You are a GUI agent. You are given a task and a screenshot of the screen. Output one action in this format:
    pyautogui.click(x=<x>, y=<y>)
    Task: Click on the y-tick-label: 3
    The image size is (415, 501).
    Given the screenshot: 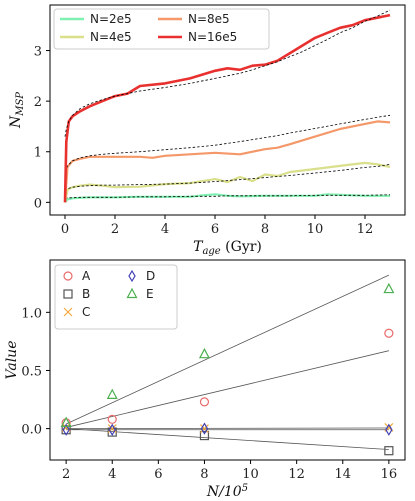 What is the action you would take?
    pyautogui.click(x=38, y=52)
    